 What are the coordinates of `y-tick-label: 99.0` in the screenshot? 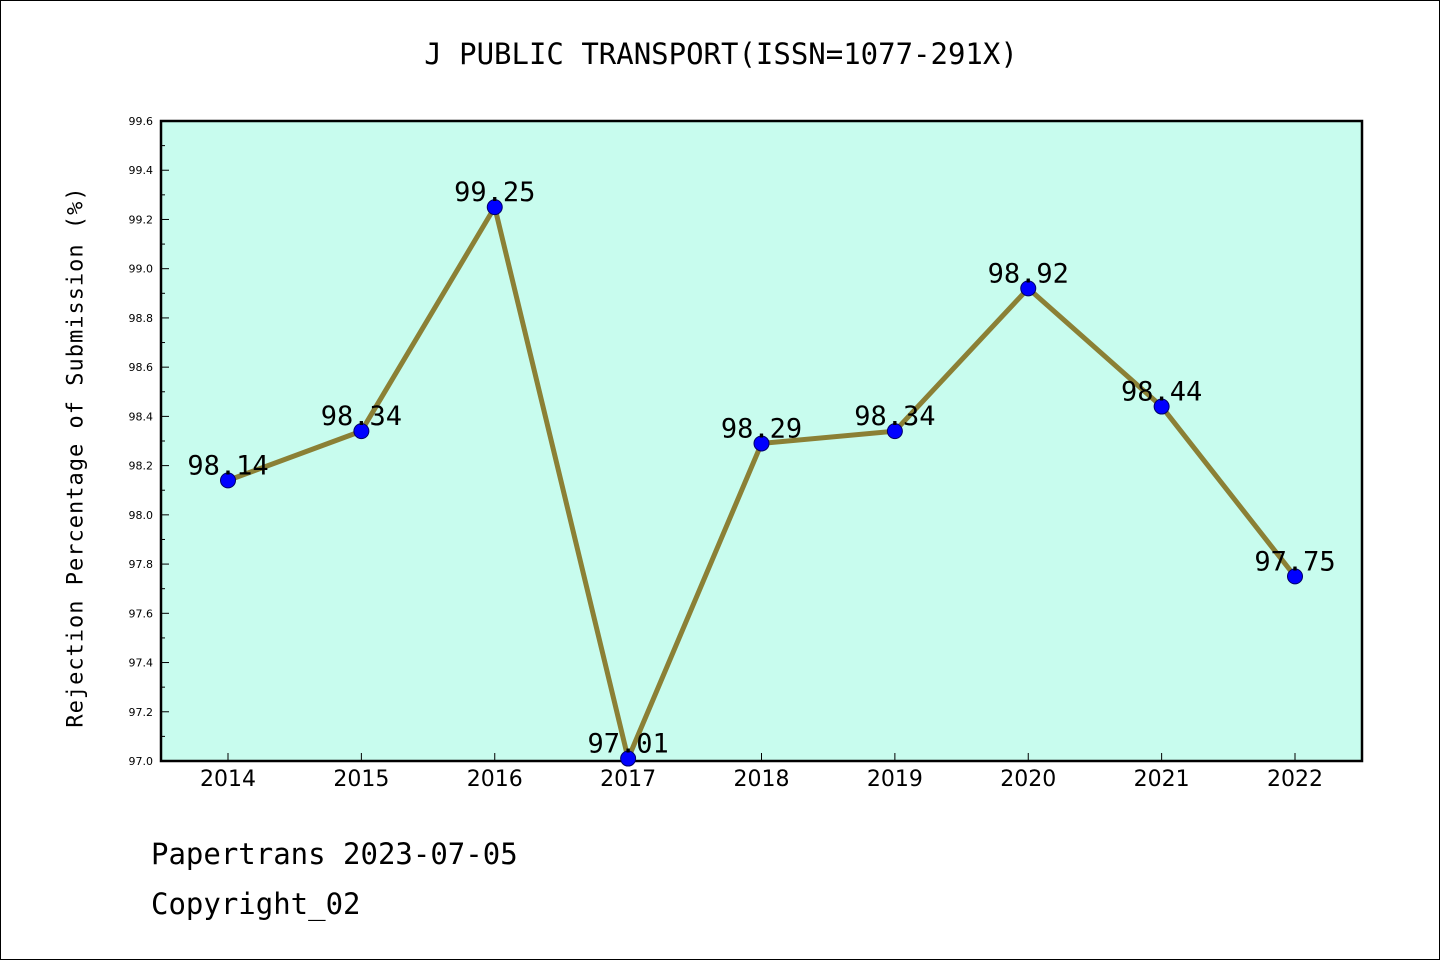 It's located at (141, 269).